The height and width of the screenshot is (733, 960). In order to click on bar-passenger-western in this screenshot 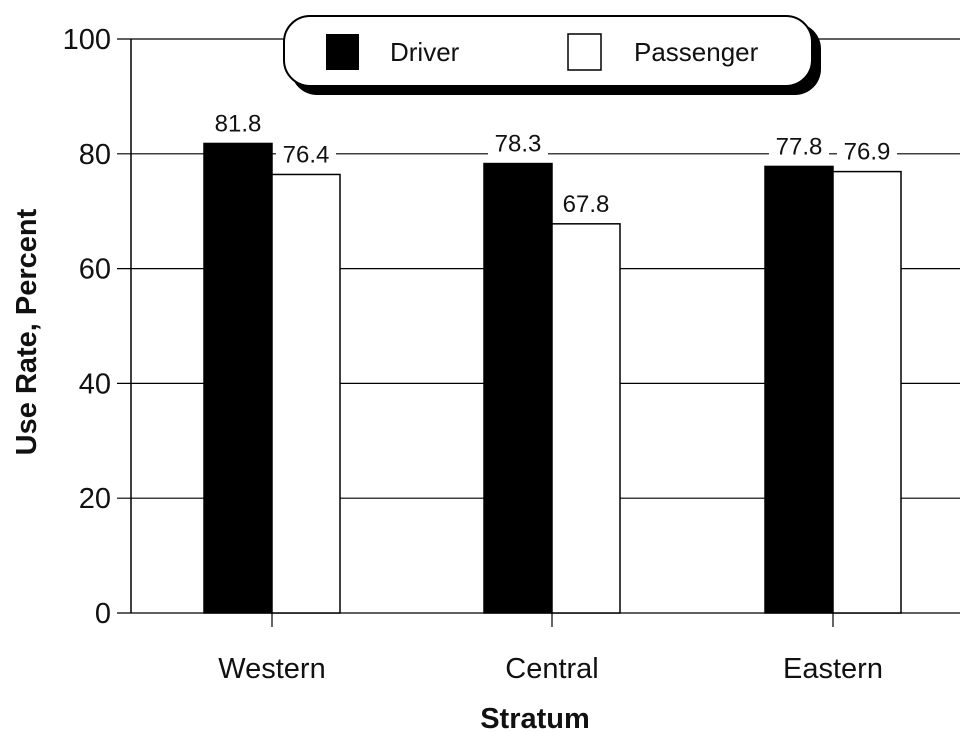, I will do `click(306, 393)`.